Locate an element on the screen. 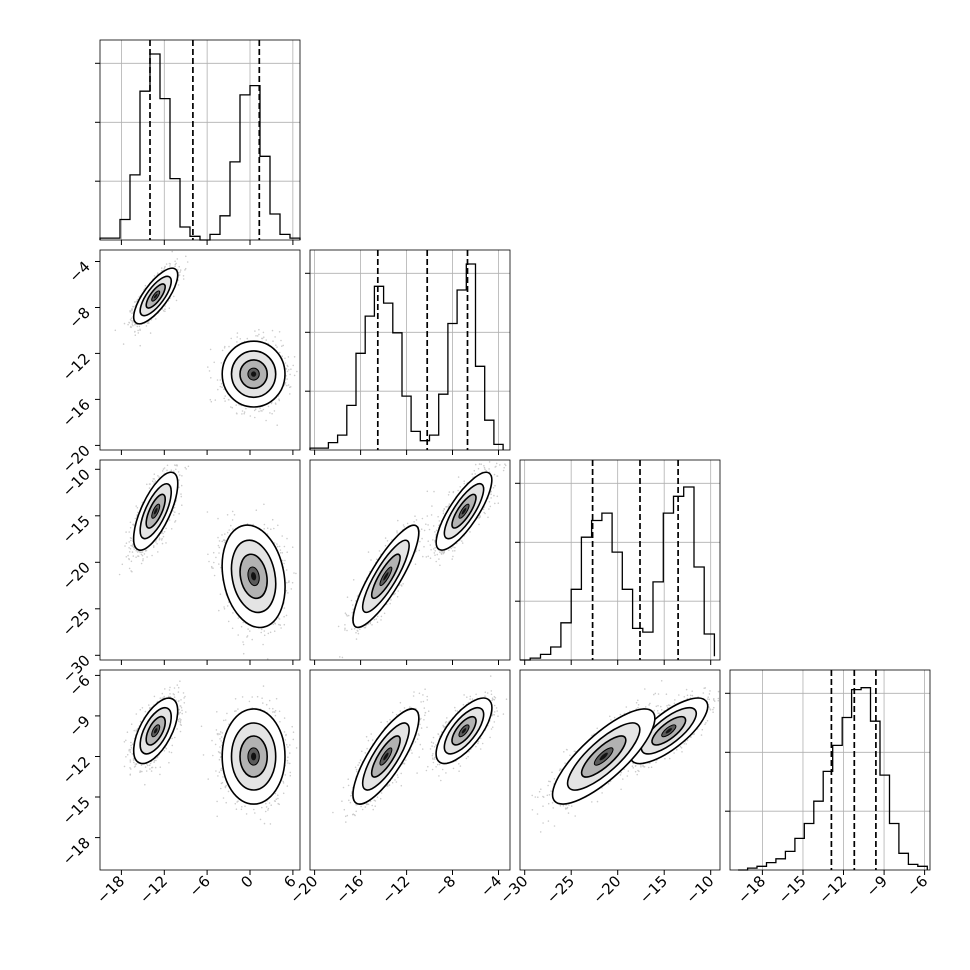 This screenshot has width=970, height=970. y-tick-label: −25 is located at coordinates (76, 622).